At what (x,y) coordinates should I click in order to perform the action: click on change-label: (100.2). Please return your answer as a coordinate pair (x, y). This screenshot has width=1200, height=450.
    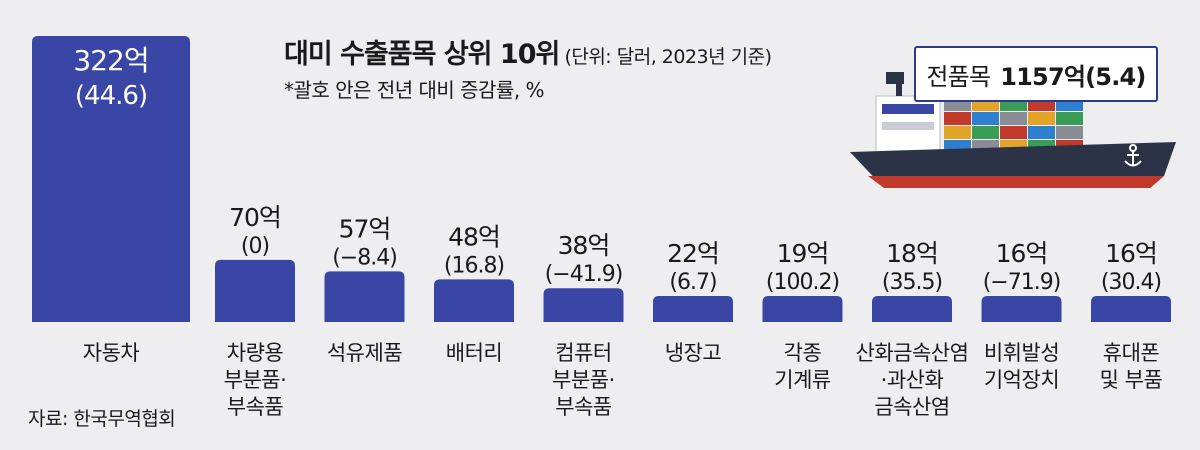
    Looking at the image, I should click on (802, 282).